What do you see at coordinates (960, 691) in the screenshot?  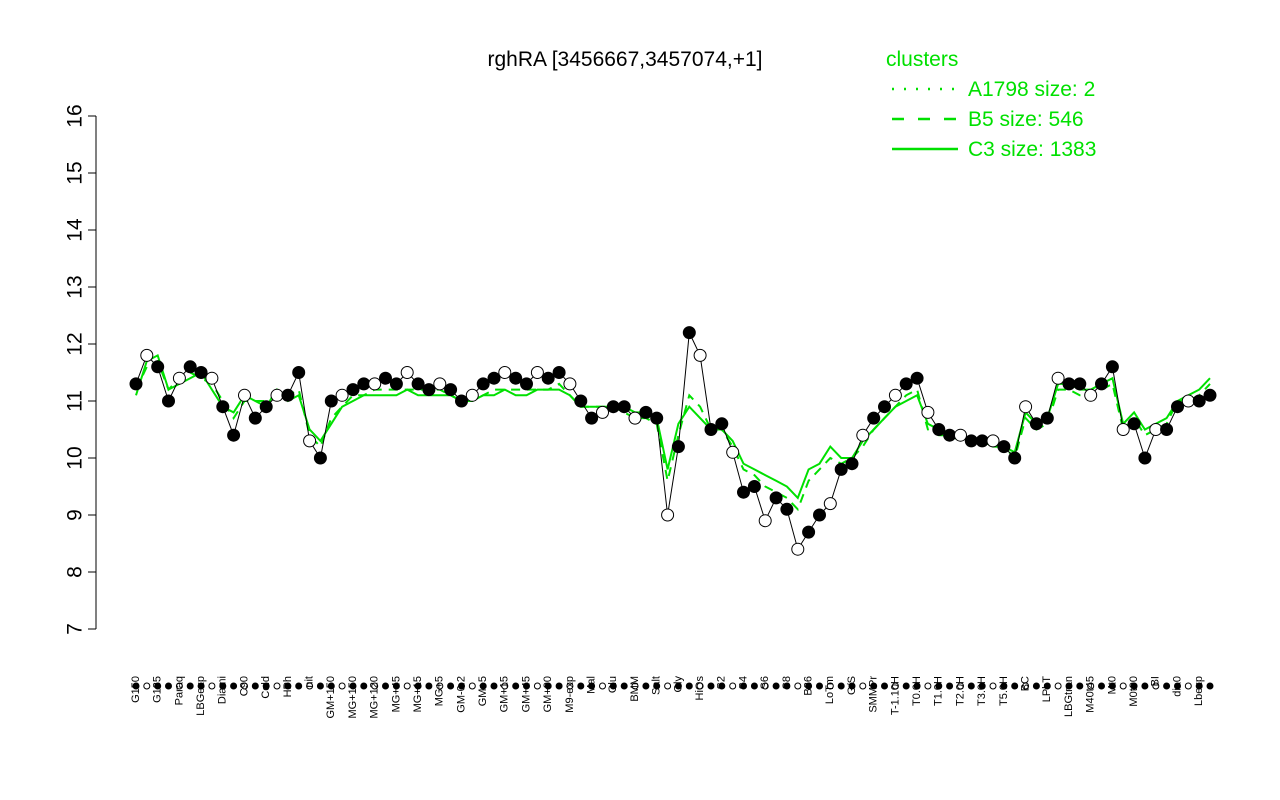 I see `x-tick-label: T2.0H` at bounding box center [960, 691].